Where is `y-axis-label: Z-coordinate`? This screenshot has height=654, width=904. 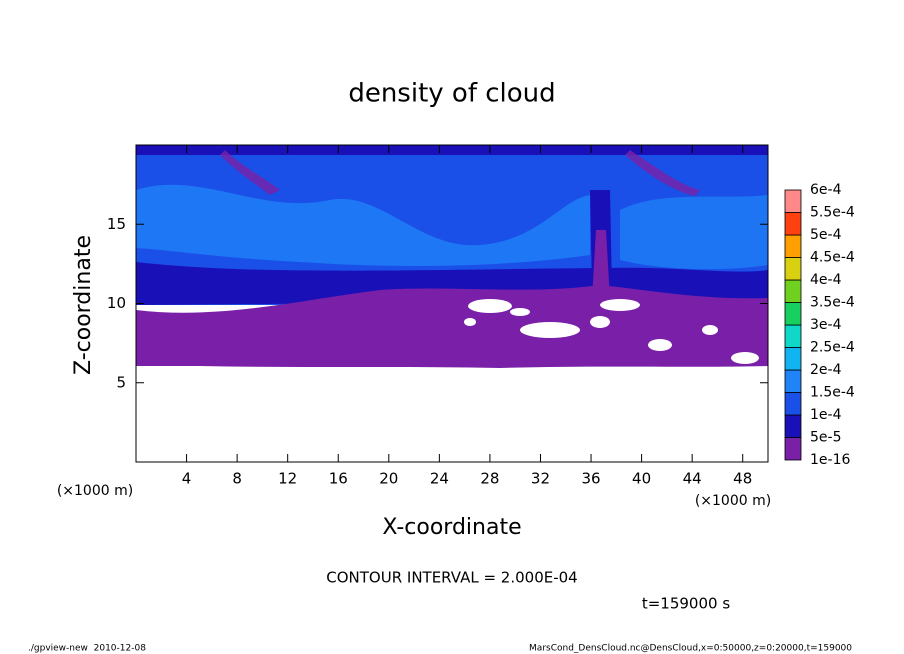
y-axis-label: Z-coordinate is located at coordinates (83, 305).